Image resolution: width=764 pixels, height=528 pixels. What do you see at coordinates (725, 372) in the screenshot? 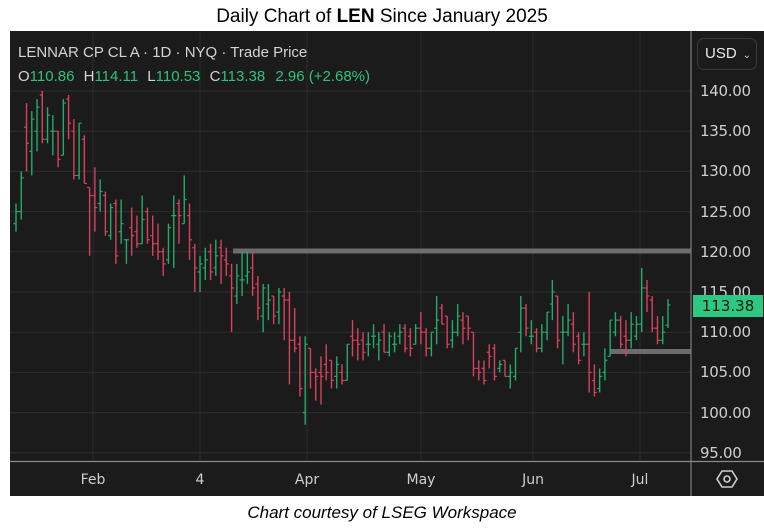
I see `y-tick-label: 105.00` at bounding box center [725, 372].